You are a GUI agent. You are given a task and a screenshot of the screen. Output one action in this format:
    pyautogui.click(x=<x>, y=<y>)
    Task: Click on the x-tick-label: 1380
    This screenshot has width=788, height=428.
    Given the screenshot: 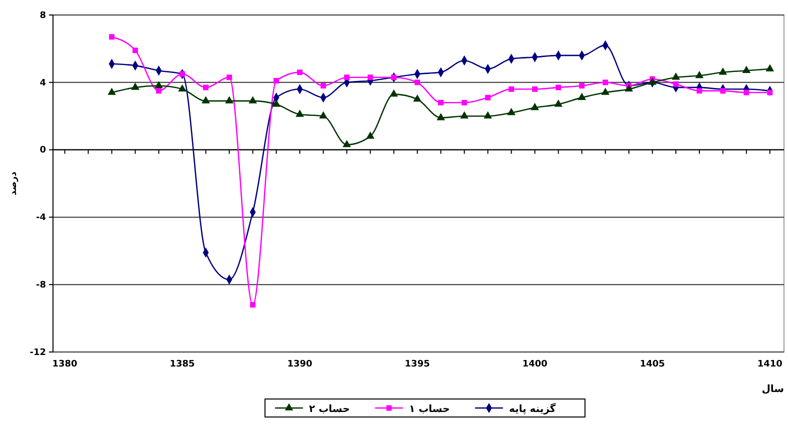 What is the action you would take?
    pyautogui.click(x=65, y=364)
    